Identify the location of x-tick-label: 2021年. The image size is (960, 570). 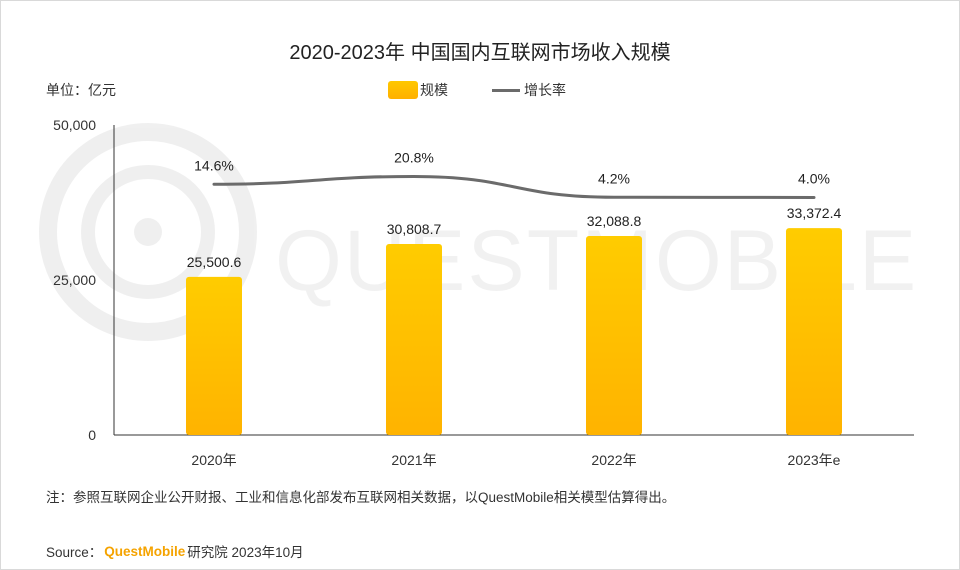
(413, 460).